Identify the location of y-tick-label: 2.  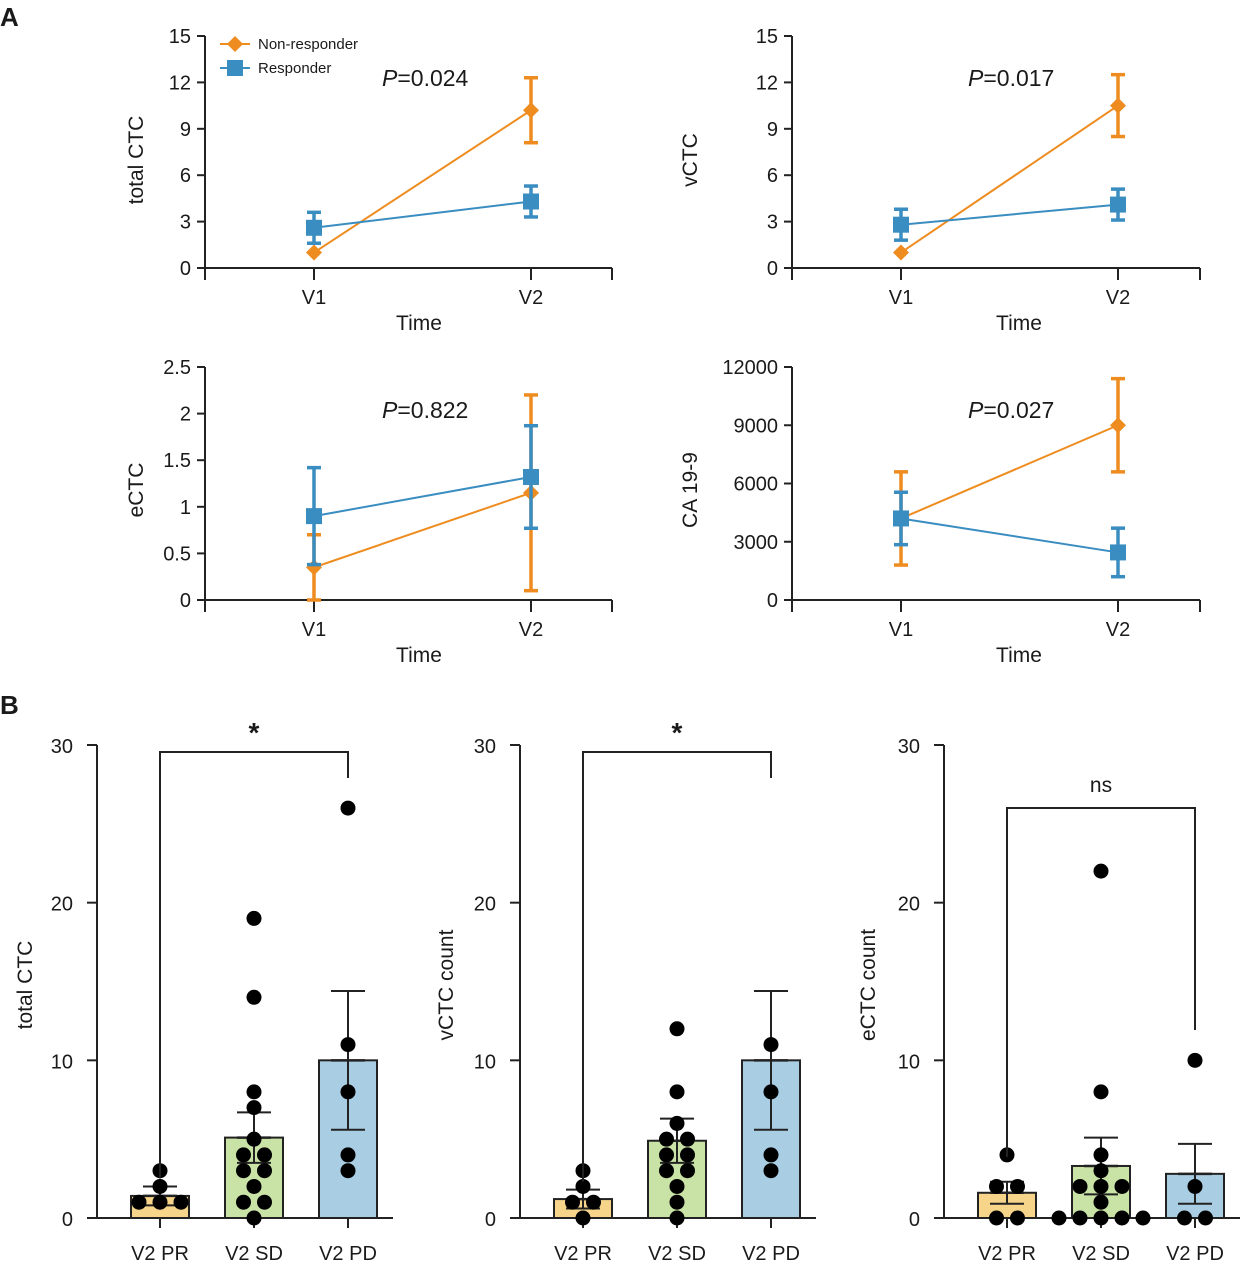
(185, 415).